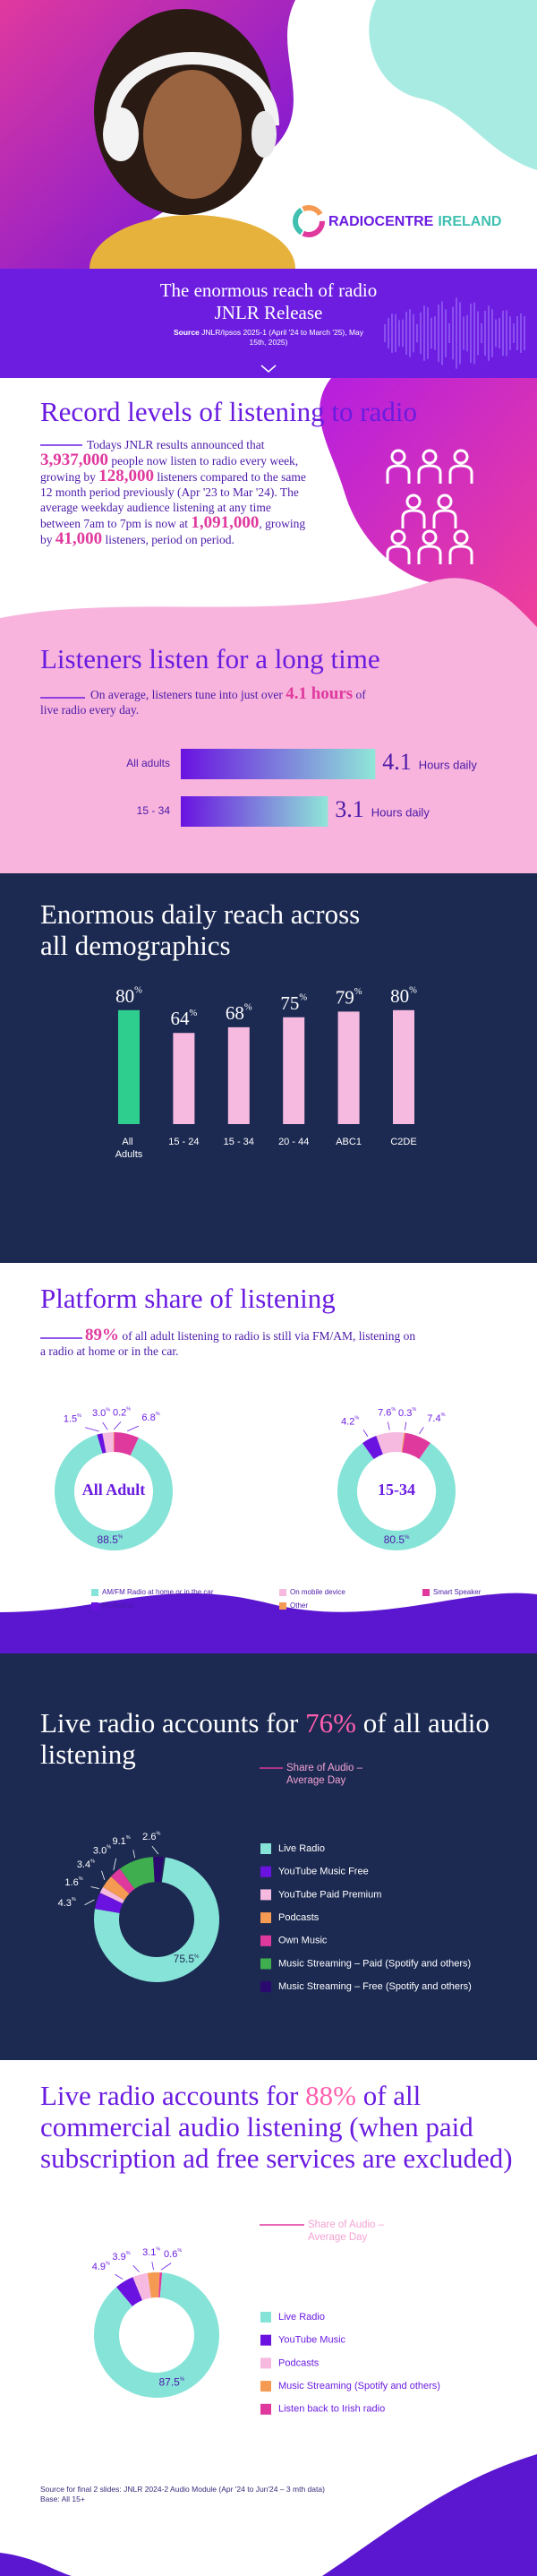 This screenshot has height=2576, width=537. I want to click on value-number: 3.1, so click(149, 2252).